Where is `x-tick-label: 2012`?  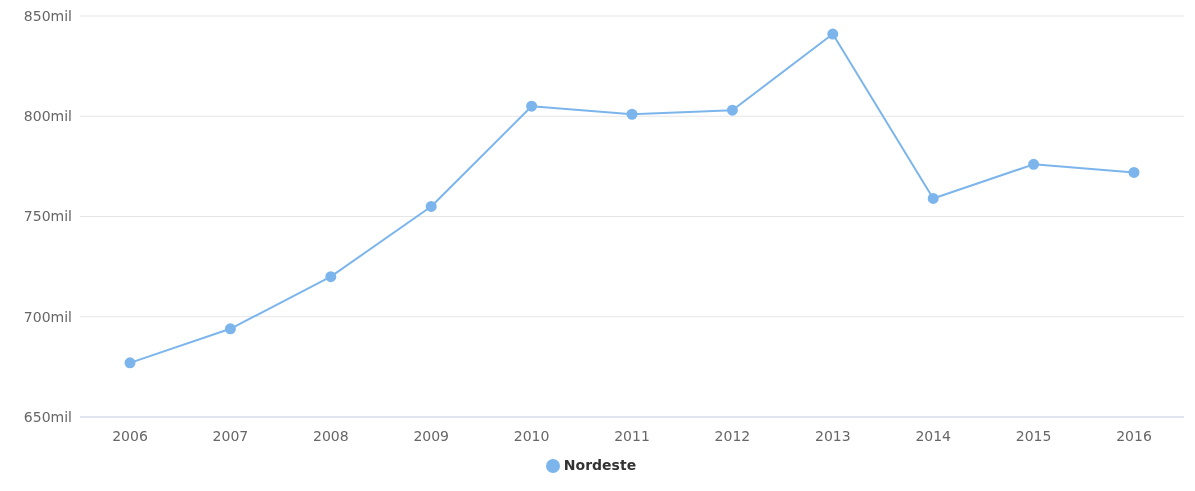
x-tick-label: 2012 is located at coordinates (732, 435).